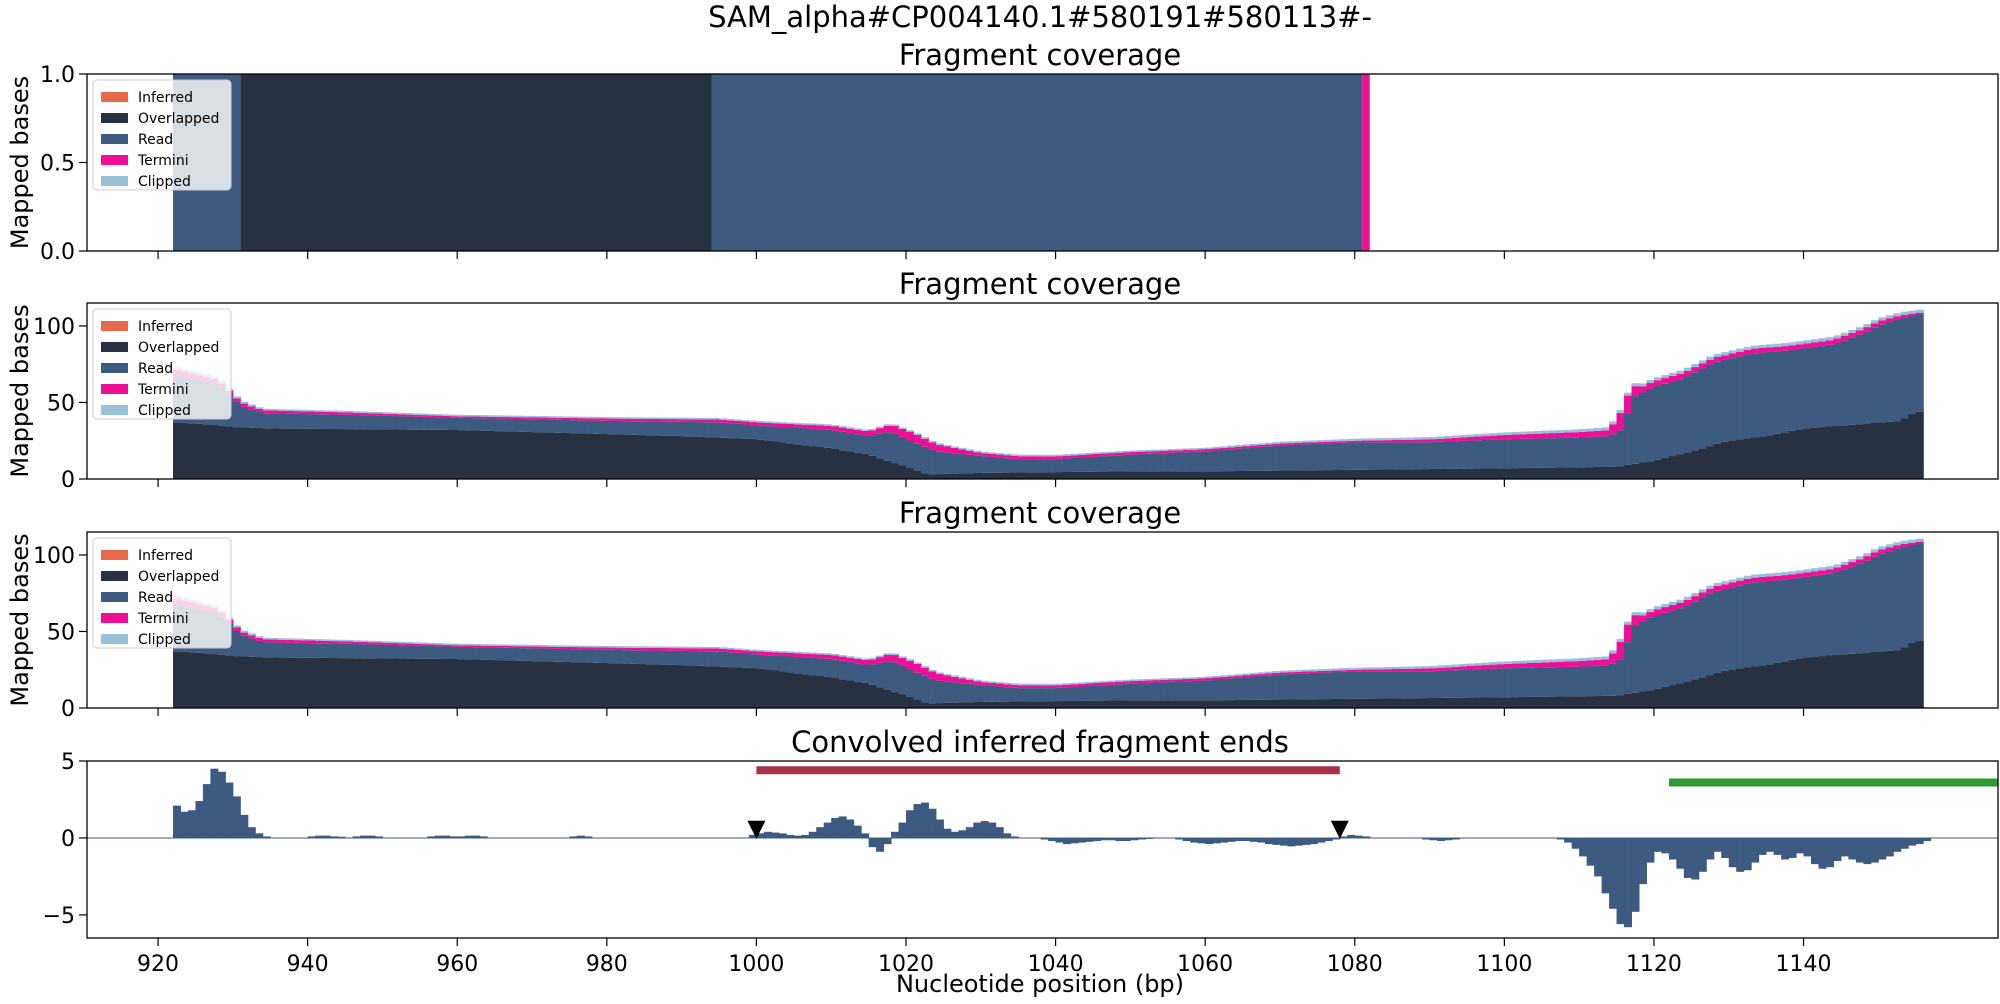 The width and height of the screenshot is (2000, 1004). Describe the element at coordinates (1654, 964) in the screenshot. I see `x-tick-label: 1120` at that location.